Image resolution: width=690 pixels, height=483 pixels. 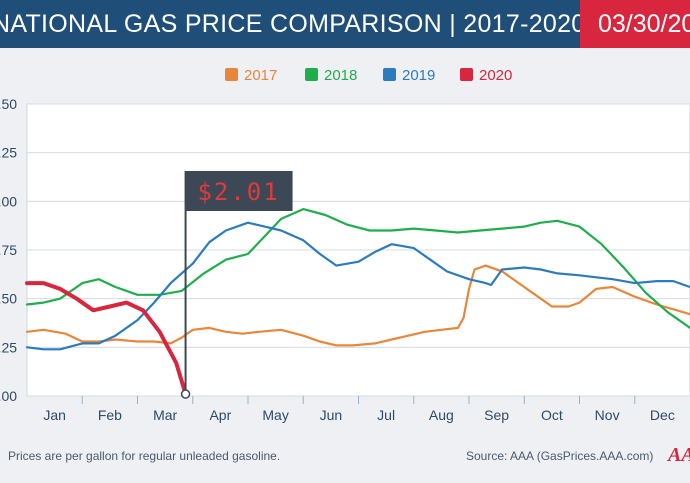 What do you see at coordinates (54, 415) in the screenshot?
I see `x-tick-label: Jan` at bounding box center [54, 415].